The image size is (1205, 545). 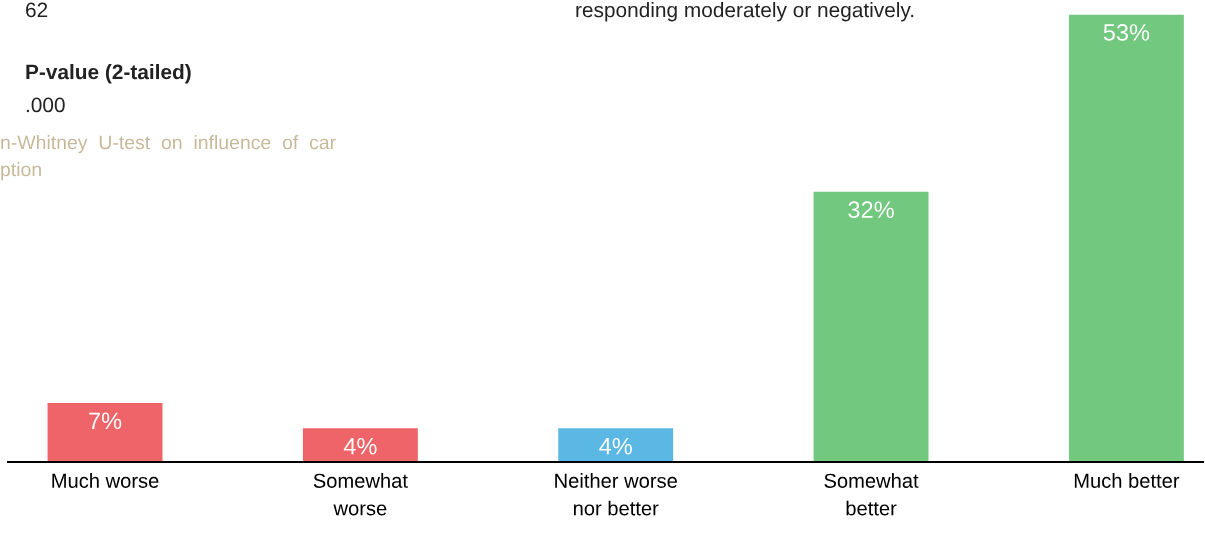 What do you see at coordinates (1127, 480) in the screenshot?
I see `x-tick-label: Much better` at bounding box center [1127, 480].